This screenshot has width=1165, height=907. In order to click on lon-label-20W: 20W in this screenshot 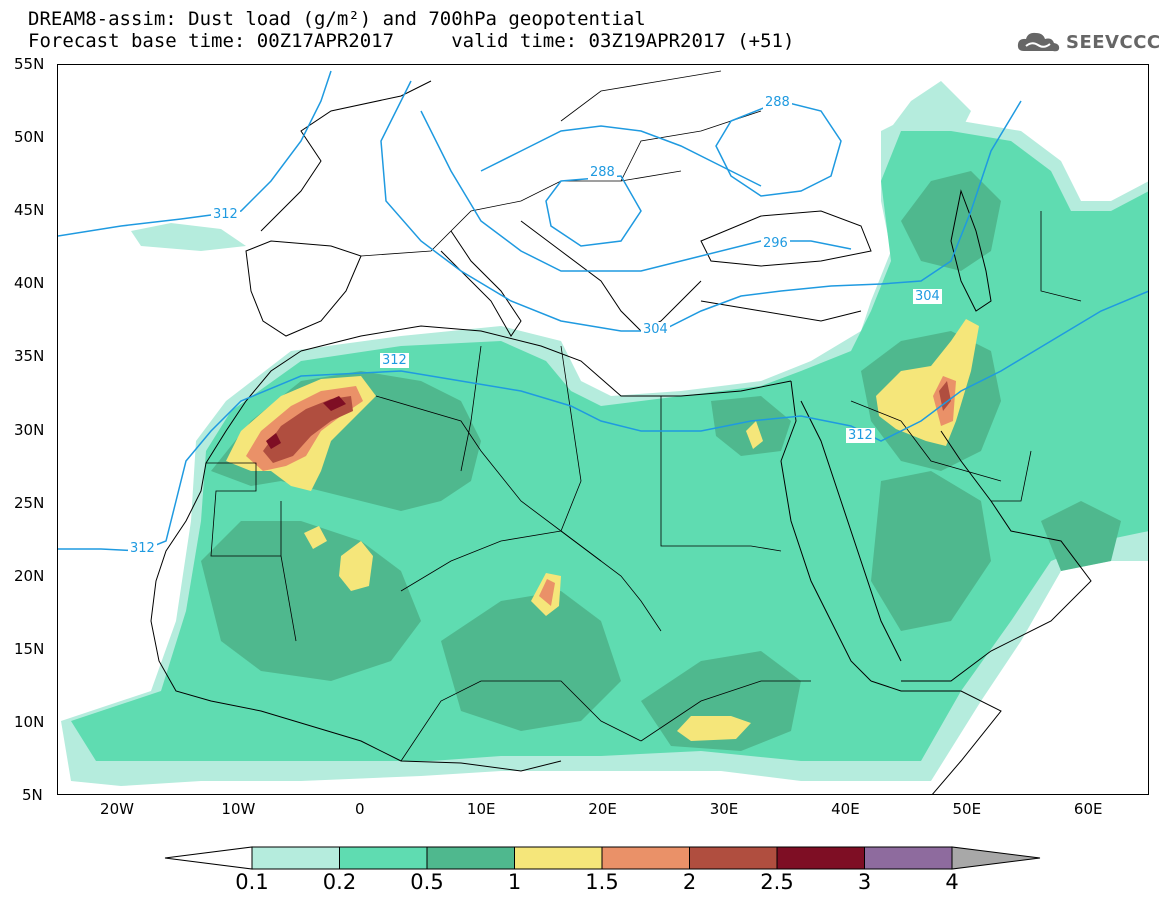, I will do `click(117, 809)`.